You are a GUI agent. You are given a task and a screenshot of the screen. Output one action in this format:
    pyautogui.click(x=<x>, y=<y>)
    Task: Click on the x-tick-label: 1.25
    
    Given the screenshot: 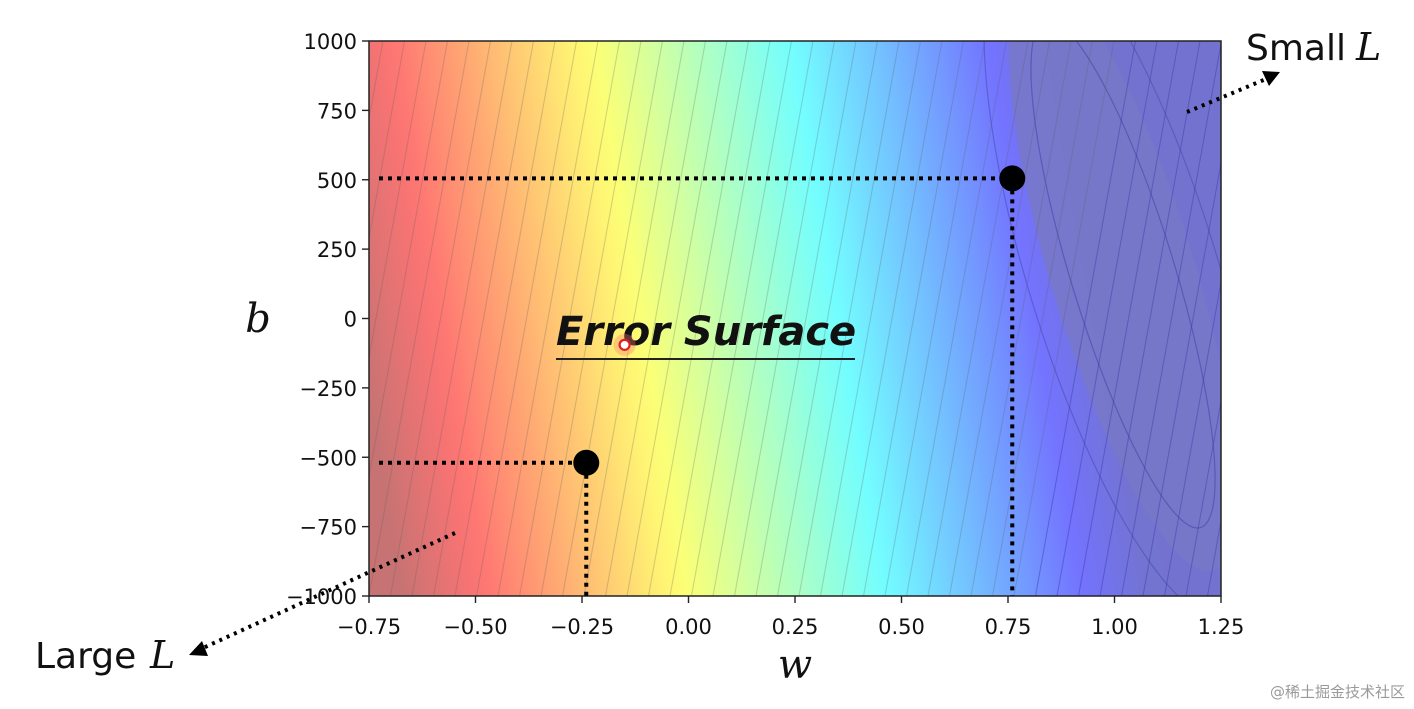 What is the action you would take?
    pyautogui.click(x=1221, y=627)
    